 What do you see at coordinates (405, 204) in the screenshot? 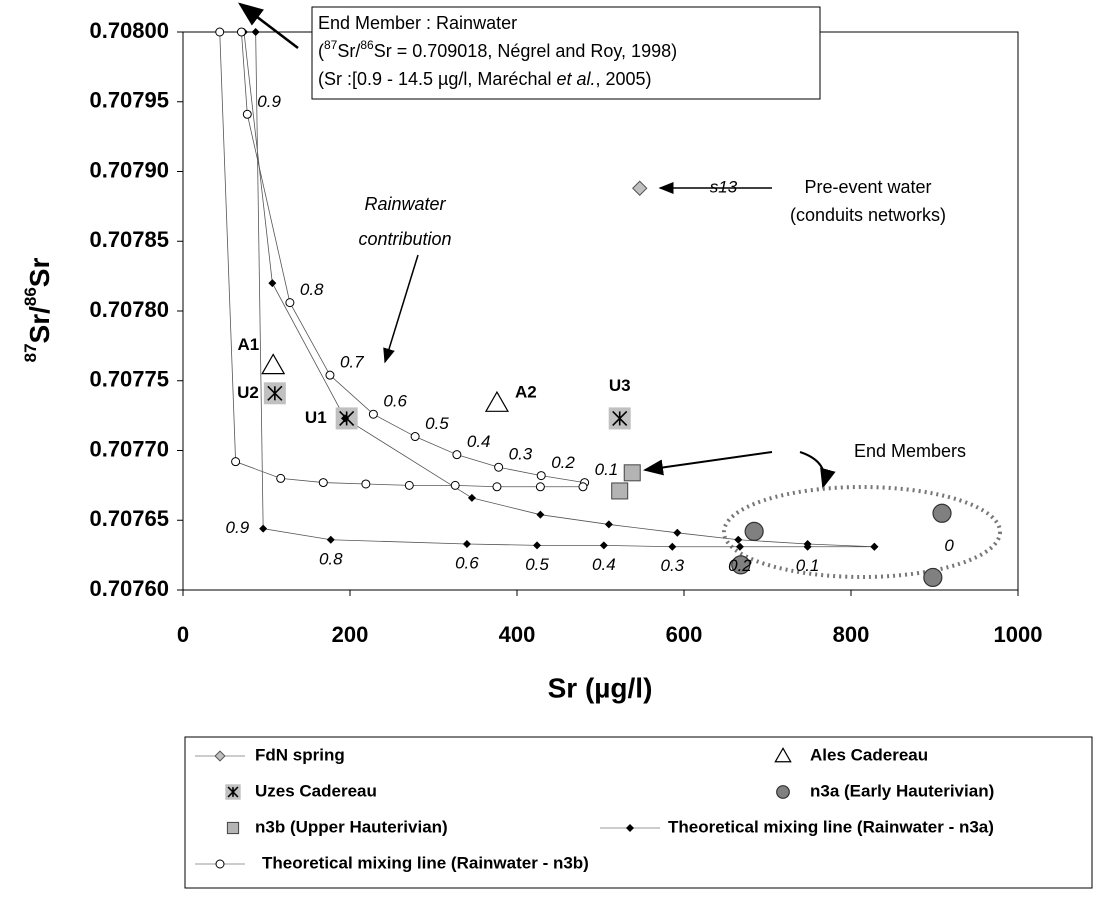
I see `annotation-text: Rainwater` at bounding box center [405, 204].